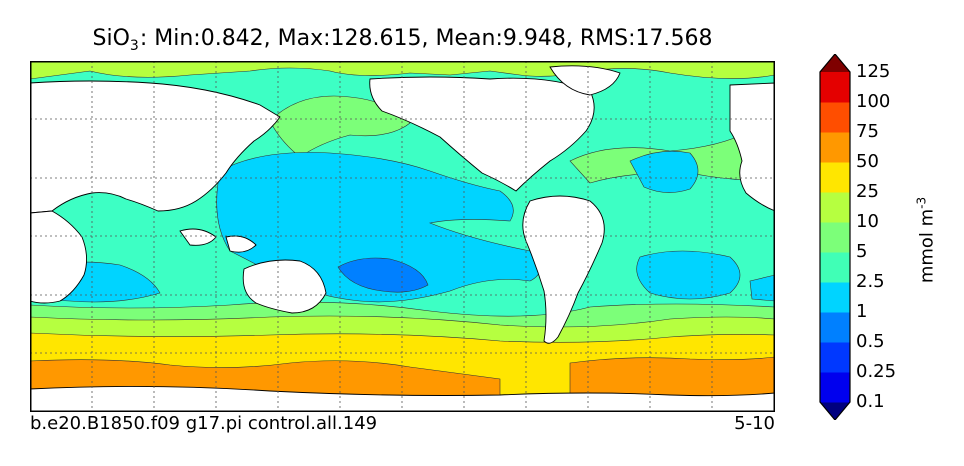 The image size is (964, 466). I want to click on colorbar-units: mmol m-3, so click(926, 240).